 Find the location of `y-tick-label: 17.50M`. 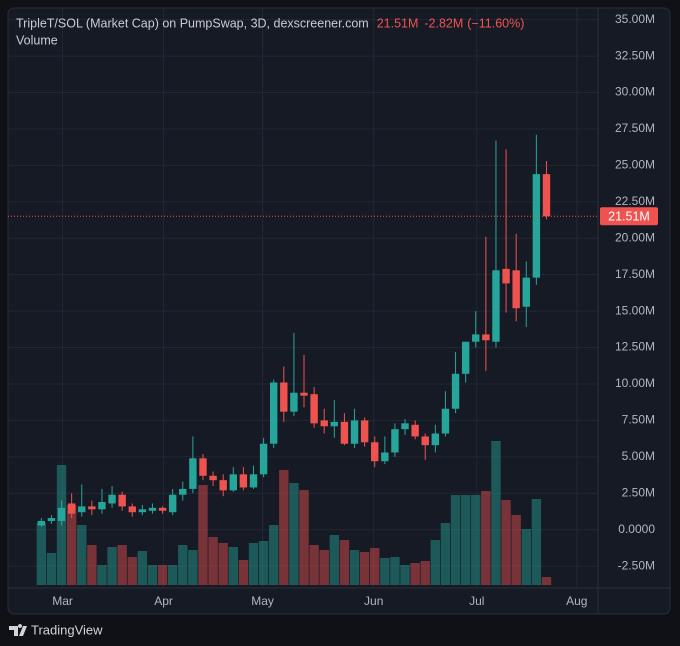

y-tick-label: 17.50M is located at coordinates (635, 274).